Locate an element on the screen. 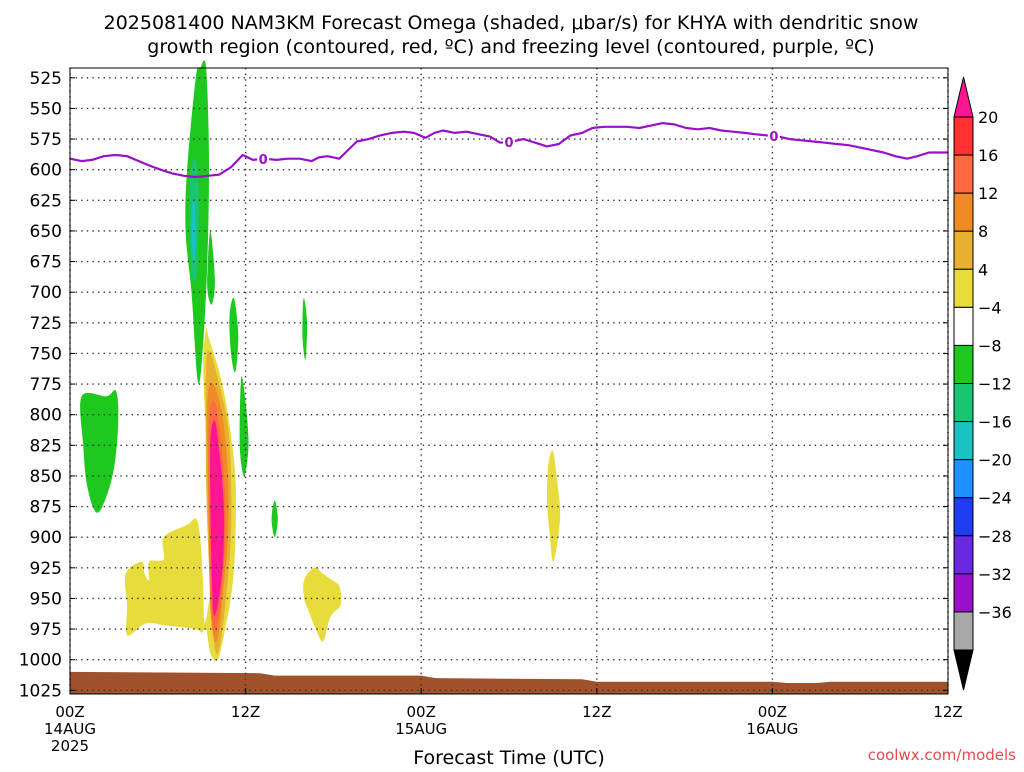 This screenshot has width=1024, height=772. freezing-label-1: 0 is located at coordinates (263, 160).